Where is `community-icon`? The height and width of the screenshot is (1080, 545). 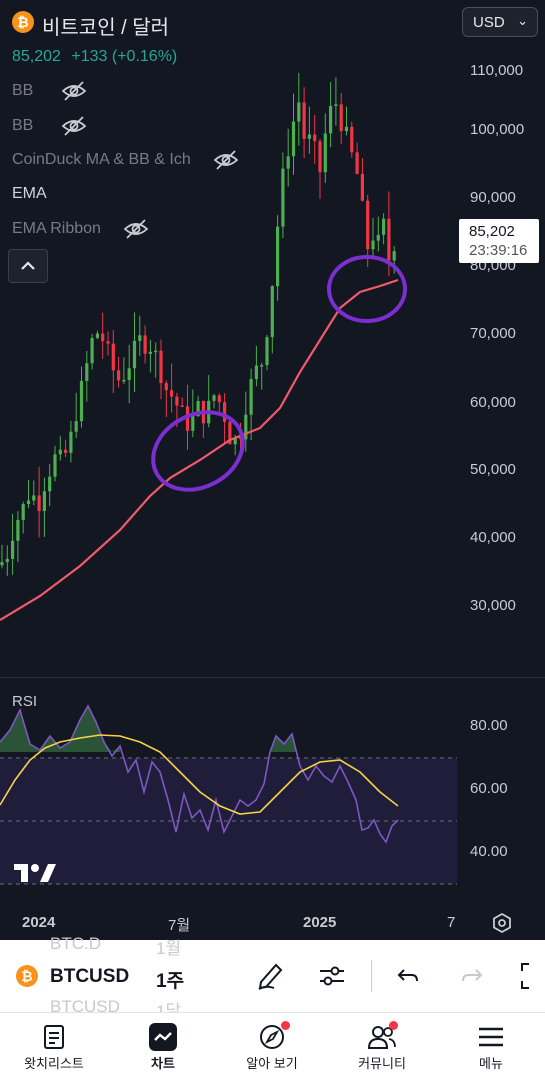
community-icon is located at coordinates (381, 1037).